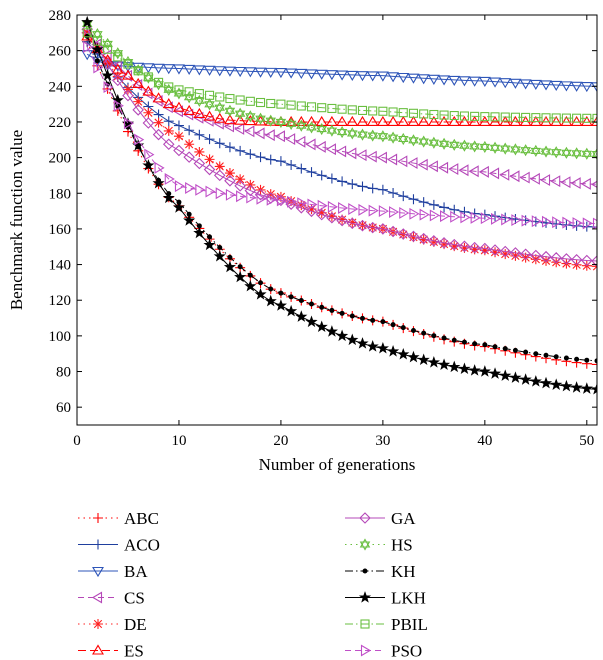 The image size is (603, 660). I want to click on legend-label: ACO, so click(142, 545).